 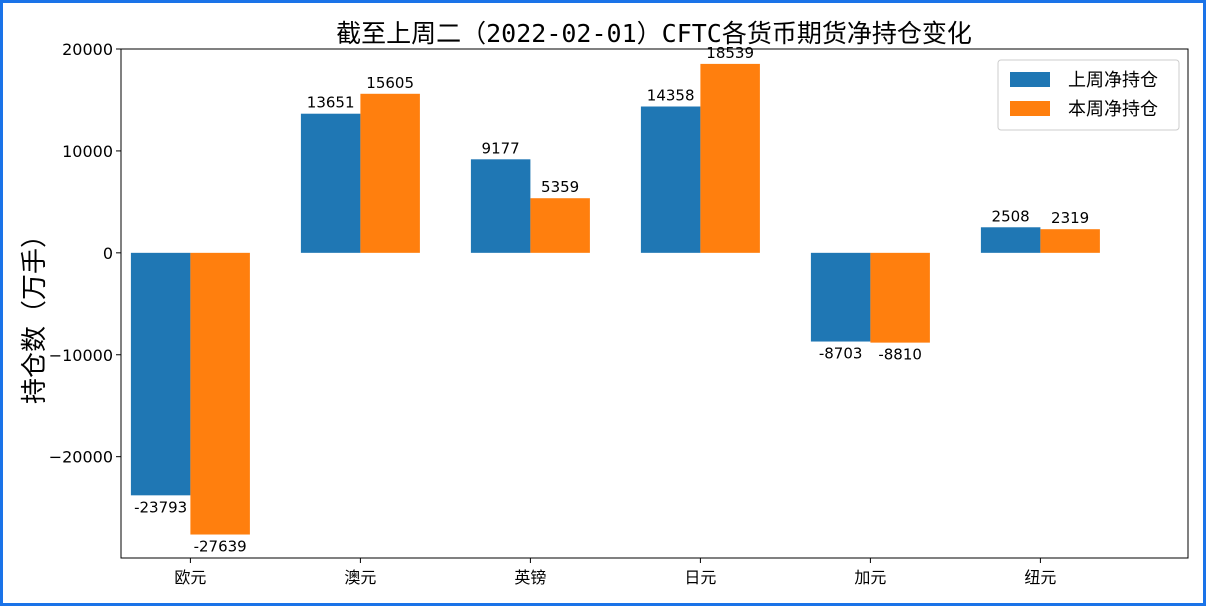 I want to click on legend-label-0: 上周净持仓, so click(x=1113, y=80).